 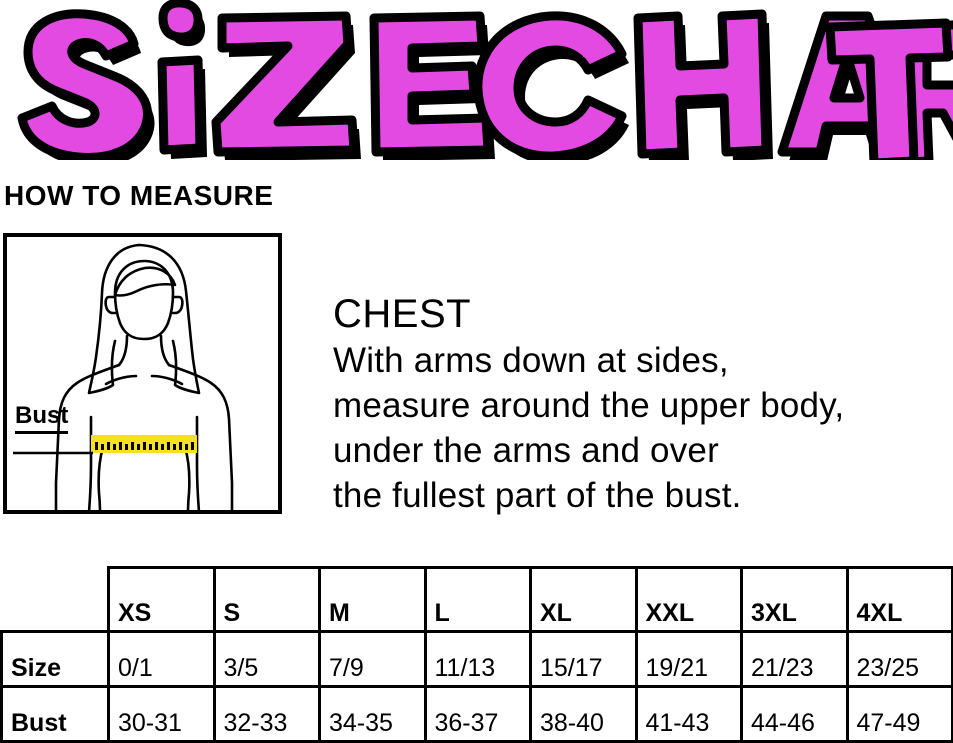 I want to click on how-to-measure-heading: HOW TO MEASURE, so click(x=139, y=195).